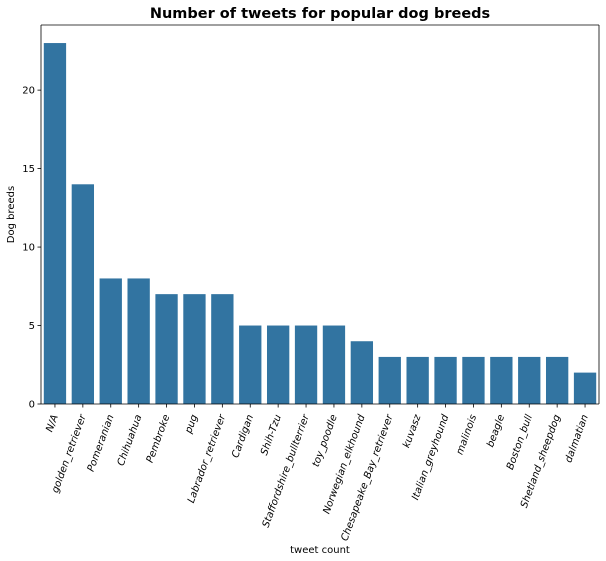  What do you see at coordinates (52, 423) in the screenshot?
I see `x-tick-label: N/A` at bounding box center [52, 423].